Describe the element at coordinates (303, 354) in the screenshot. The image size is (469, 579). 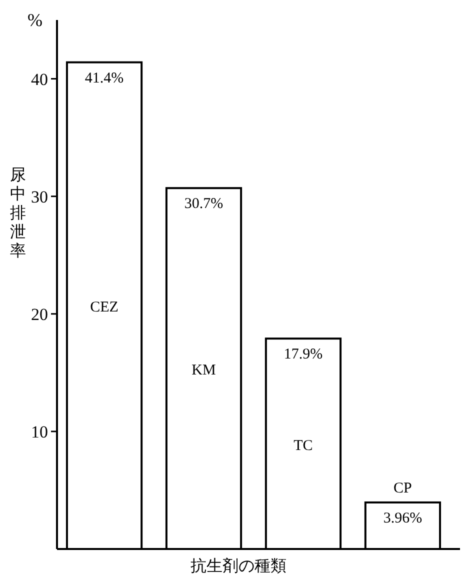
I see `data-label: 17.9%` at that location.